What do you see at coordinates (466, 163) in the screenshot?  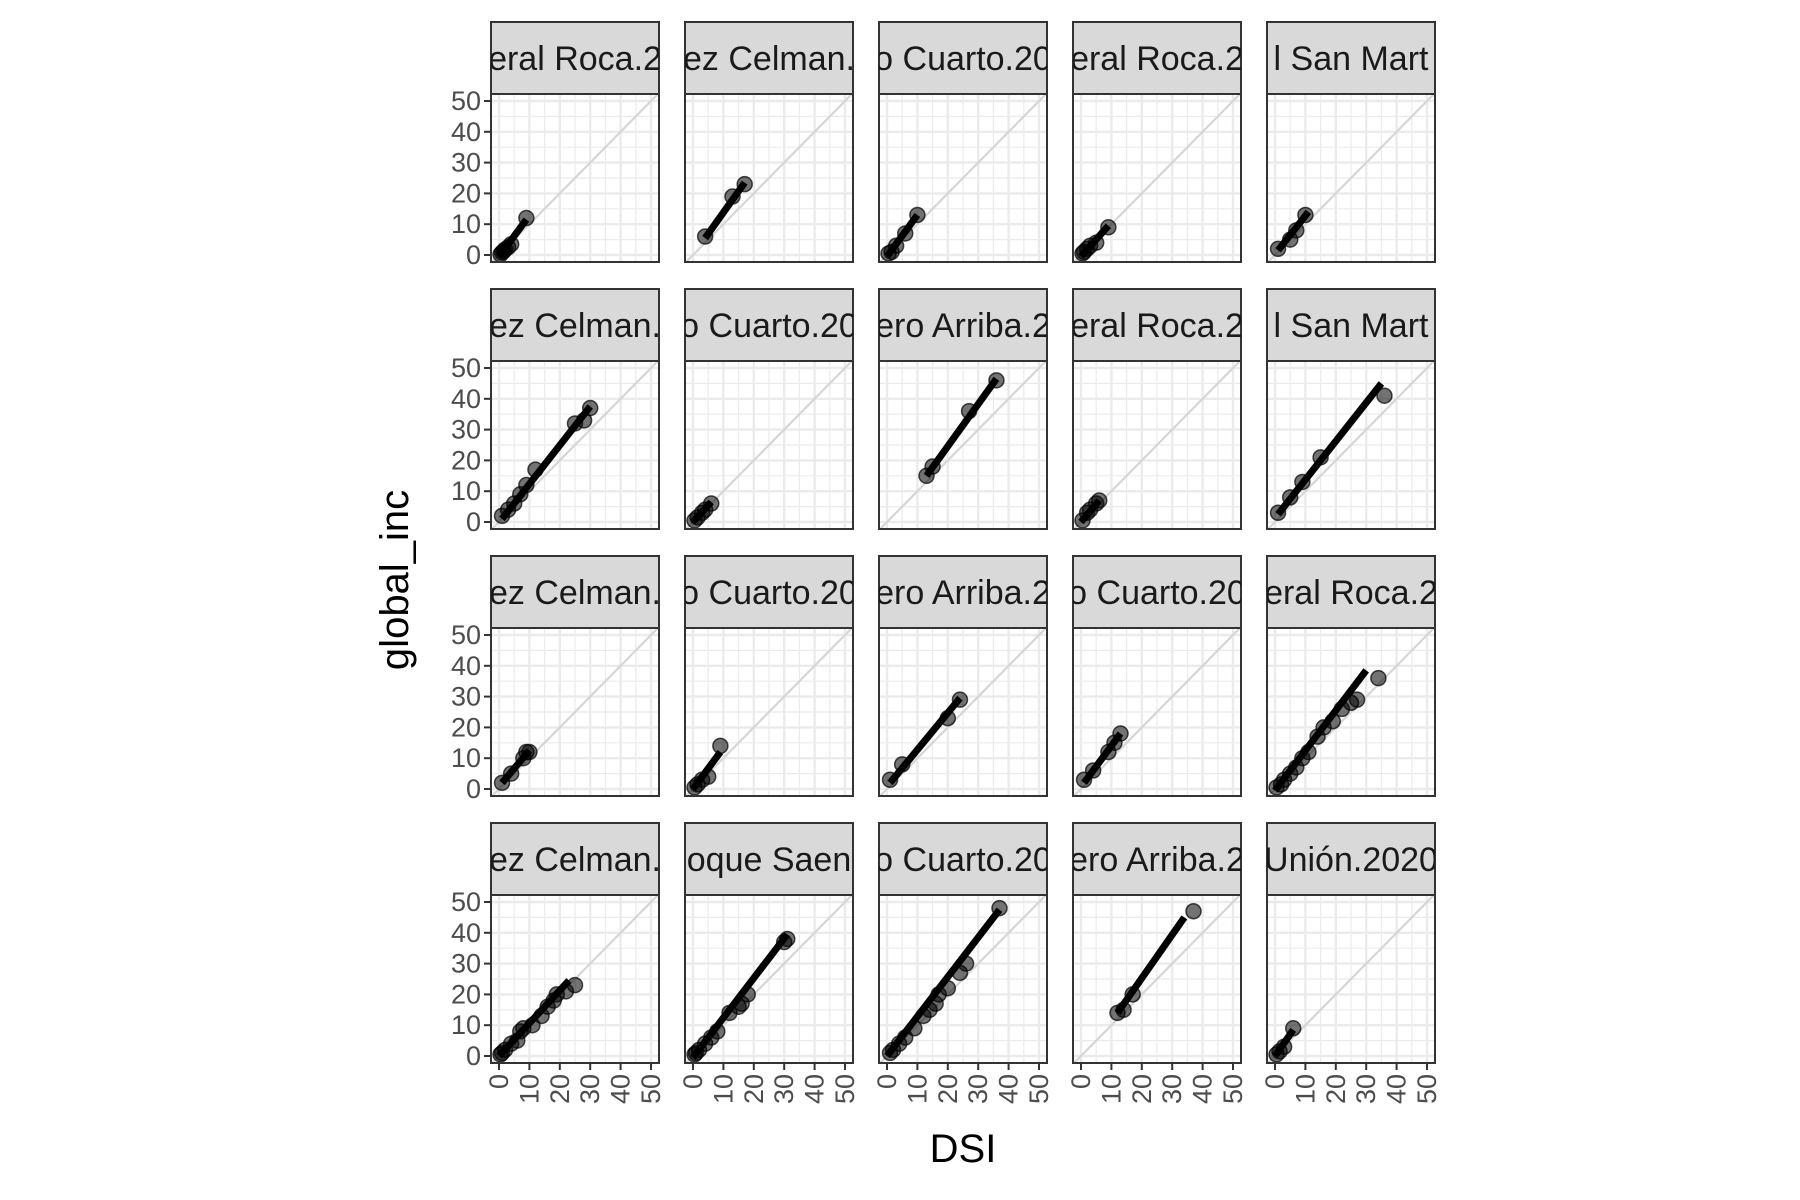 I see `y-tick-label: 30` at bounding box center [466, 163].